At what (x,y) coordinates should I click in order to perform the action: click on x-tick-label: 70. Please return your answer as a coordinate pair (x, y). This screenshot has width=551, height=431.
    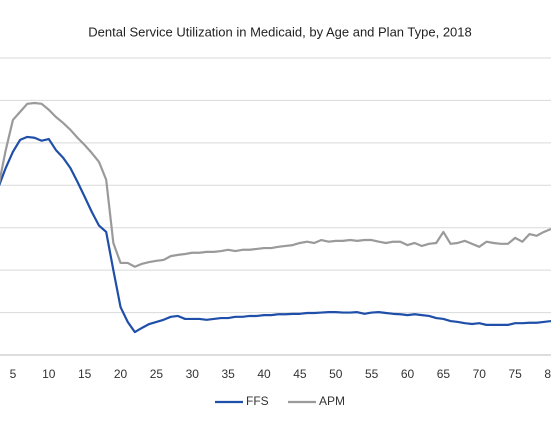
    Looking at the image, I should click on (480, 374).